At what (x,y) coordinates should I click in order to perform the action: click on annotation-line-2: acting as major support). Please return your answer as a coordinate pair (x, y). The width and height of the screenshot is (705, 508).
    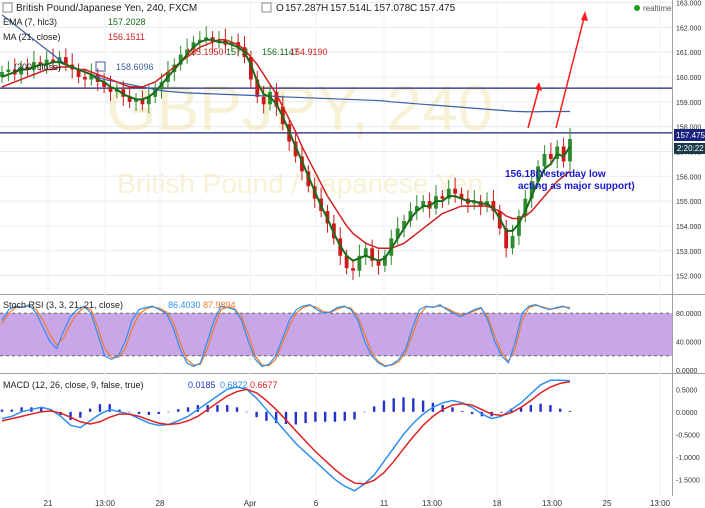
    Looking at the image, I should click on (576, 186).